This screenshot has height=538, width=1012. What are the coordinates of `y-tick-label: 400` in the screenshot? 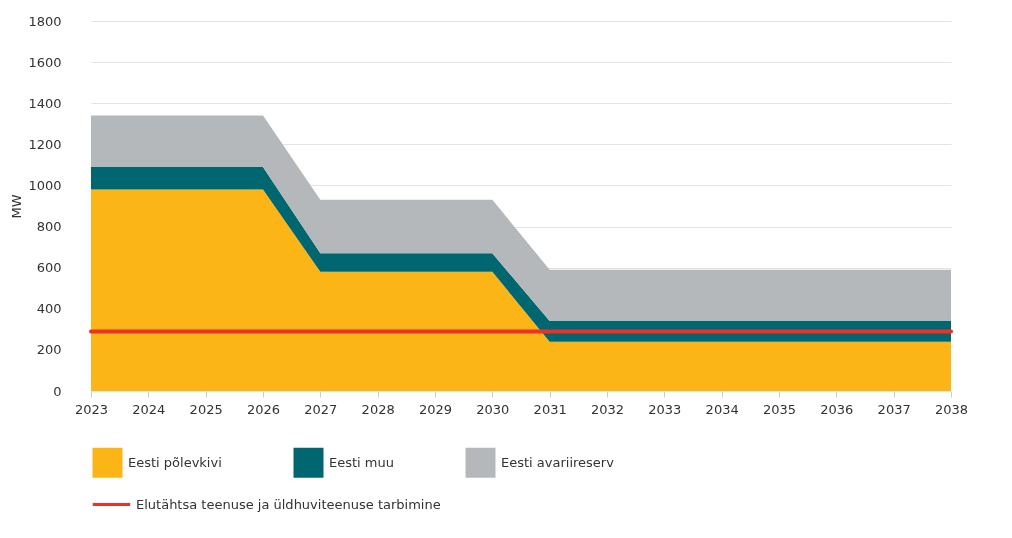 It's located at (49, 309).